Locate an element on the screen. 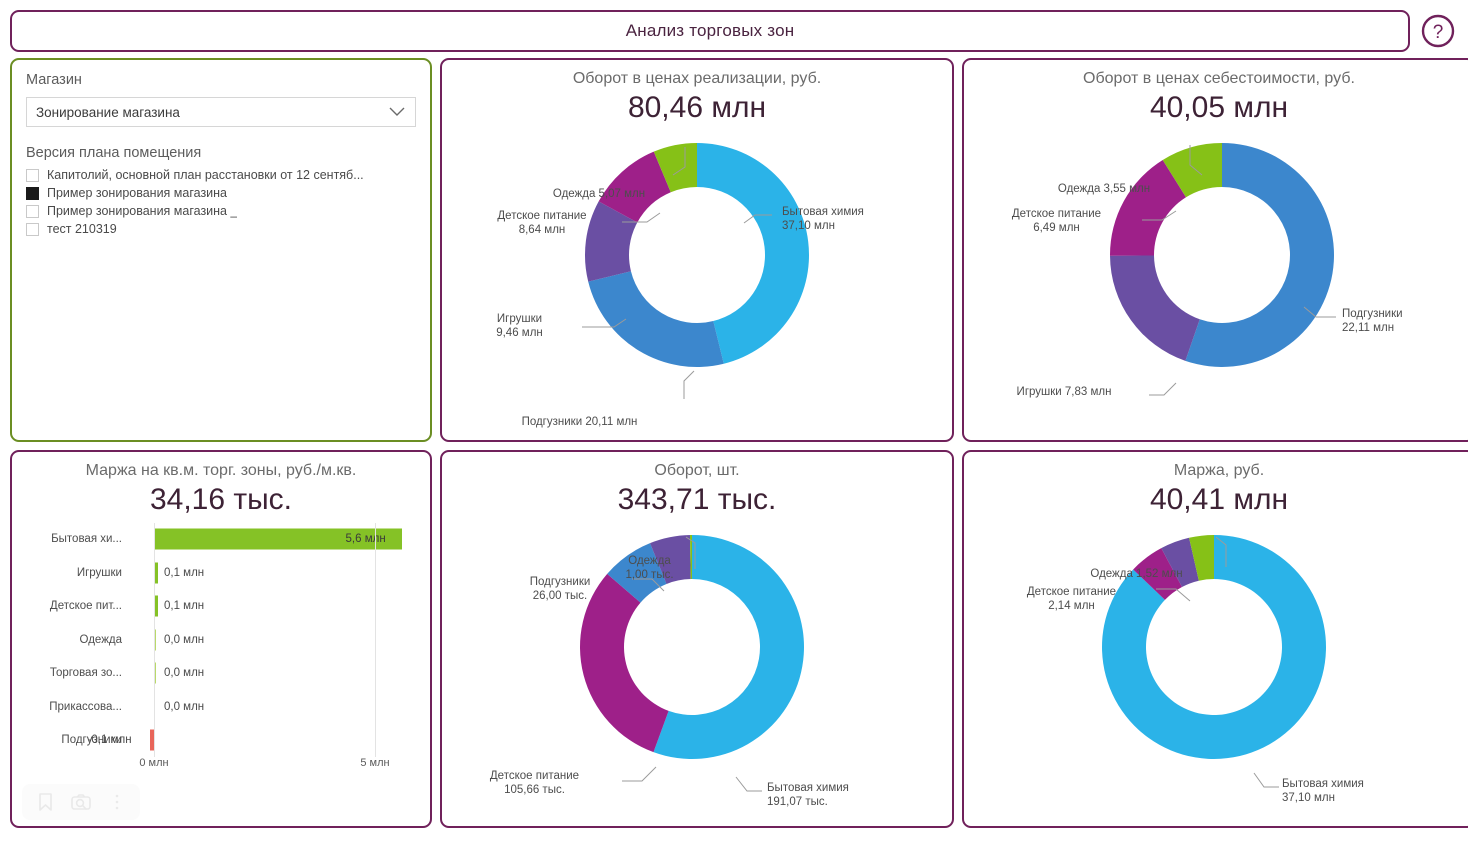 The image size is (1468, 844). donut-label-1-2: Детское питание 6,49 млн is located at coordinates (1056, 221).